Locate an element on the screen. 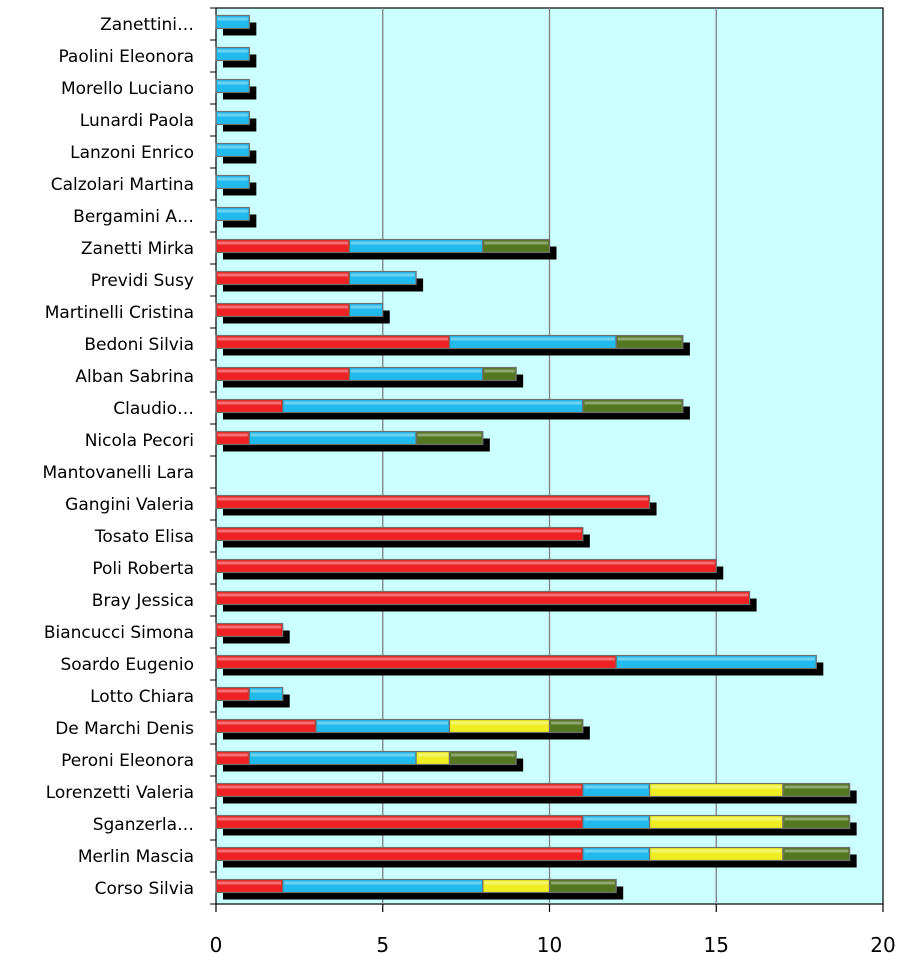 Image resolution: width=900 pixels, height=956 pixels. category-label: Bedoni Silvia is located at coordinates (139, 345).